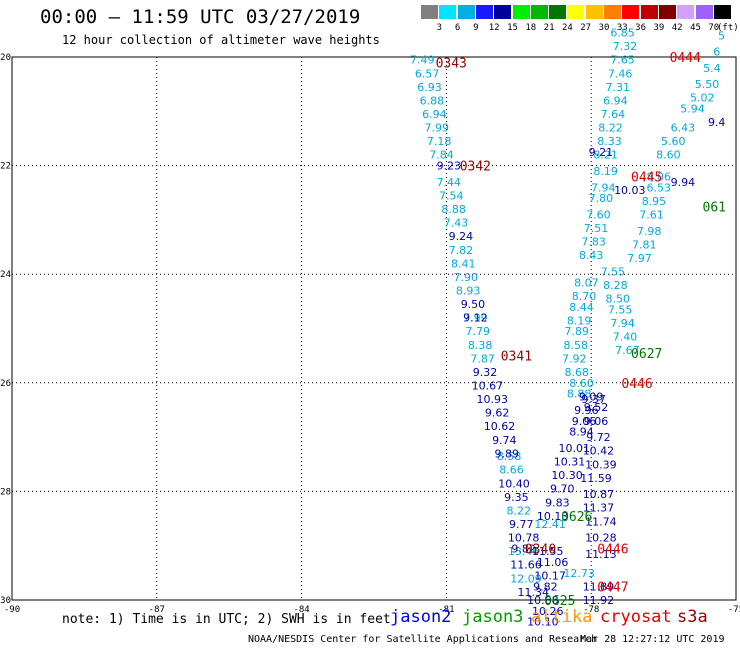  I want to click on pass-time-label: 0445, so click(646, 177).